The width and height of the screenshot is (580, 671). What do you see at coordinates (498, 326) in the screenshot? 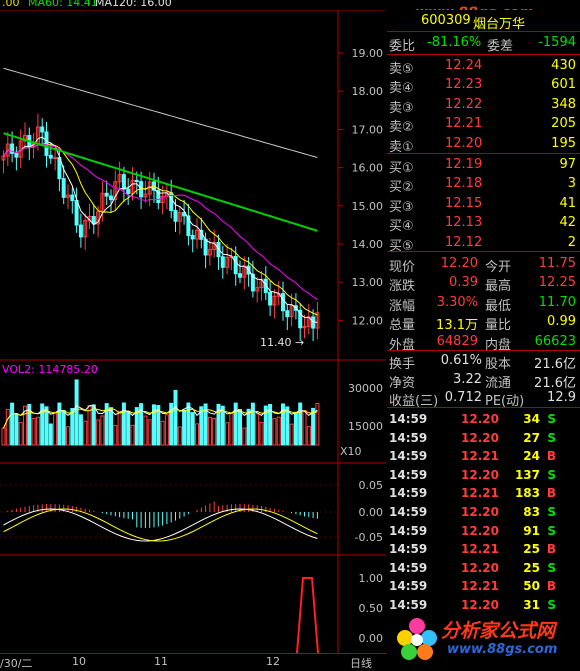
I see `quote-label: 量比` at bounding box center [498, 326].